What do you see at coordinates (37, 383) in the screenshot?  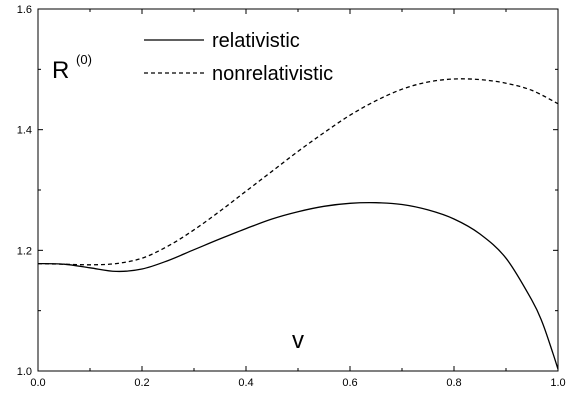 I see `x-tick-label: 0.0` at bounding box center [37, 383].